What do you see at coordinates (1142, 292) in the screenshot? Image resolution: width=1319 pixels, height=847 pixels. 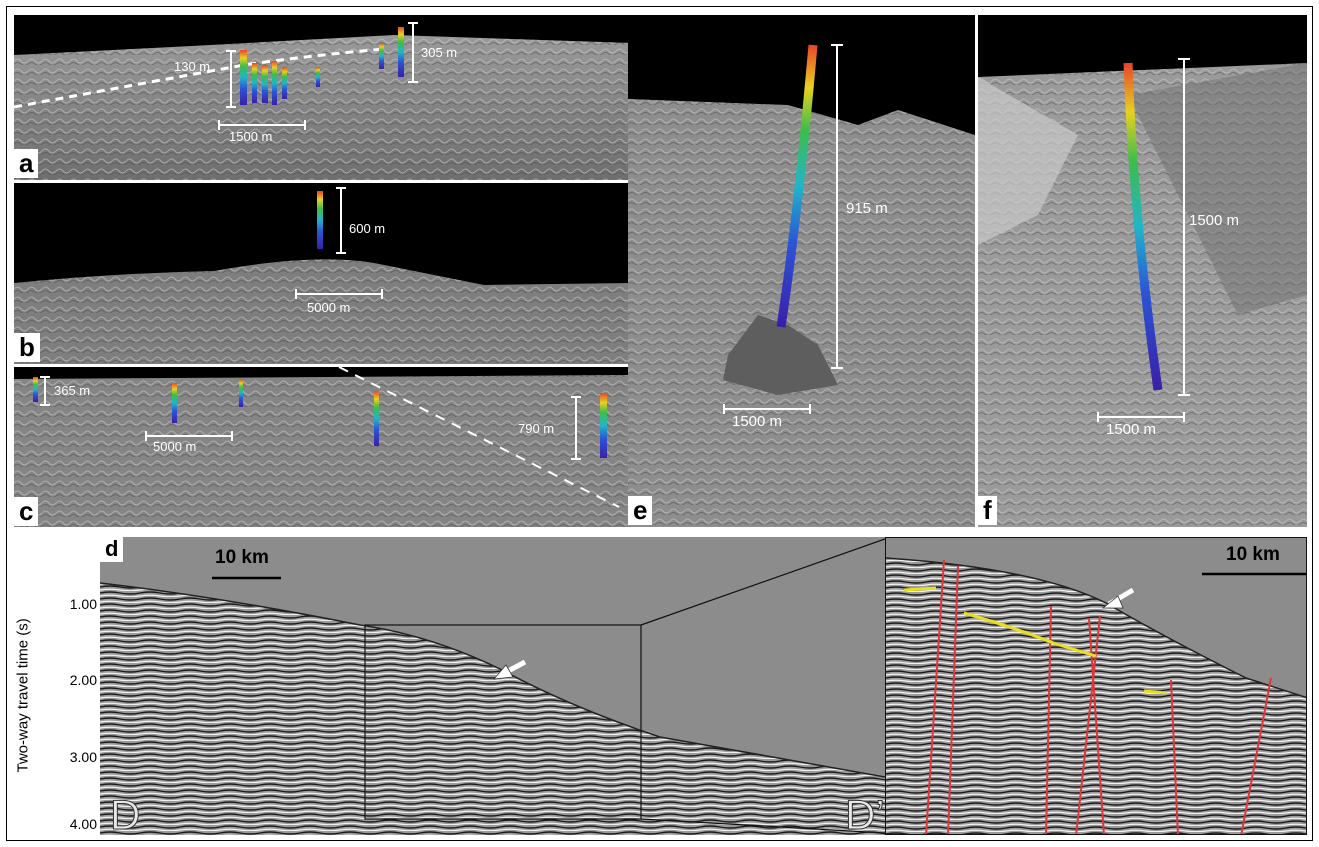 I see `panel-f-terrain` at bounding box center [1142, 292].